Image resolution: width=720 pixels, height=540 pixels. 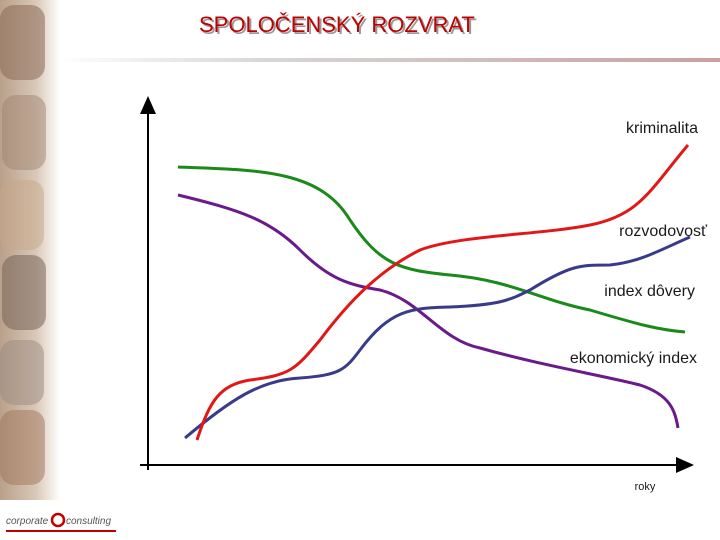 I want to click on logo-rule, so click(x=61, y=531).